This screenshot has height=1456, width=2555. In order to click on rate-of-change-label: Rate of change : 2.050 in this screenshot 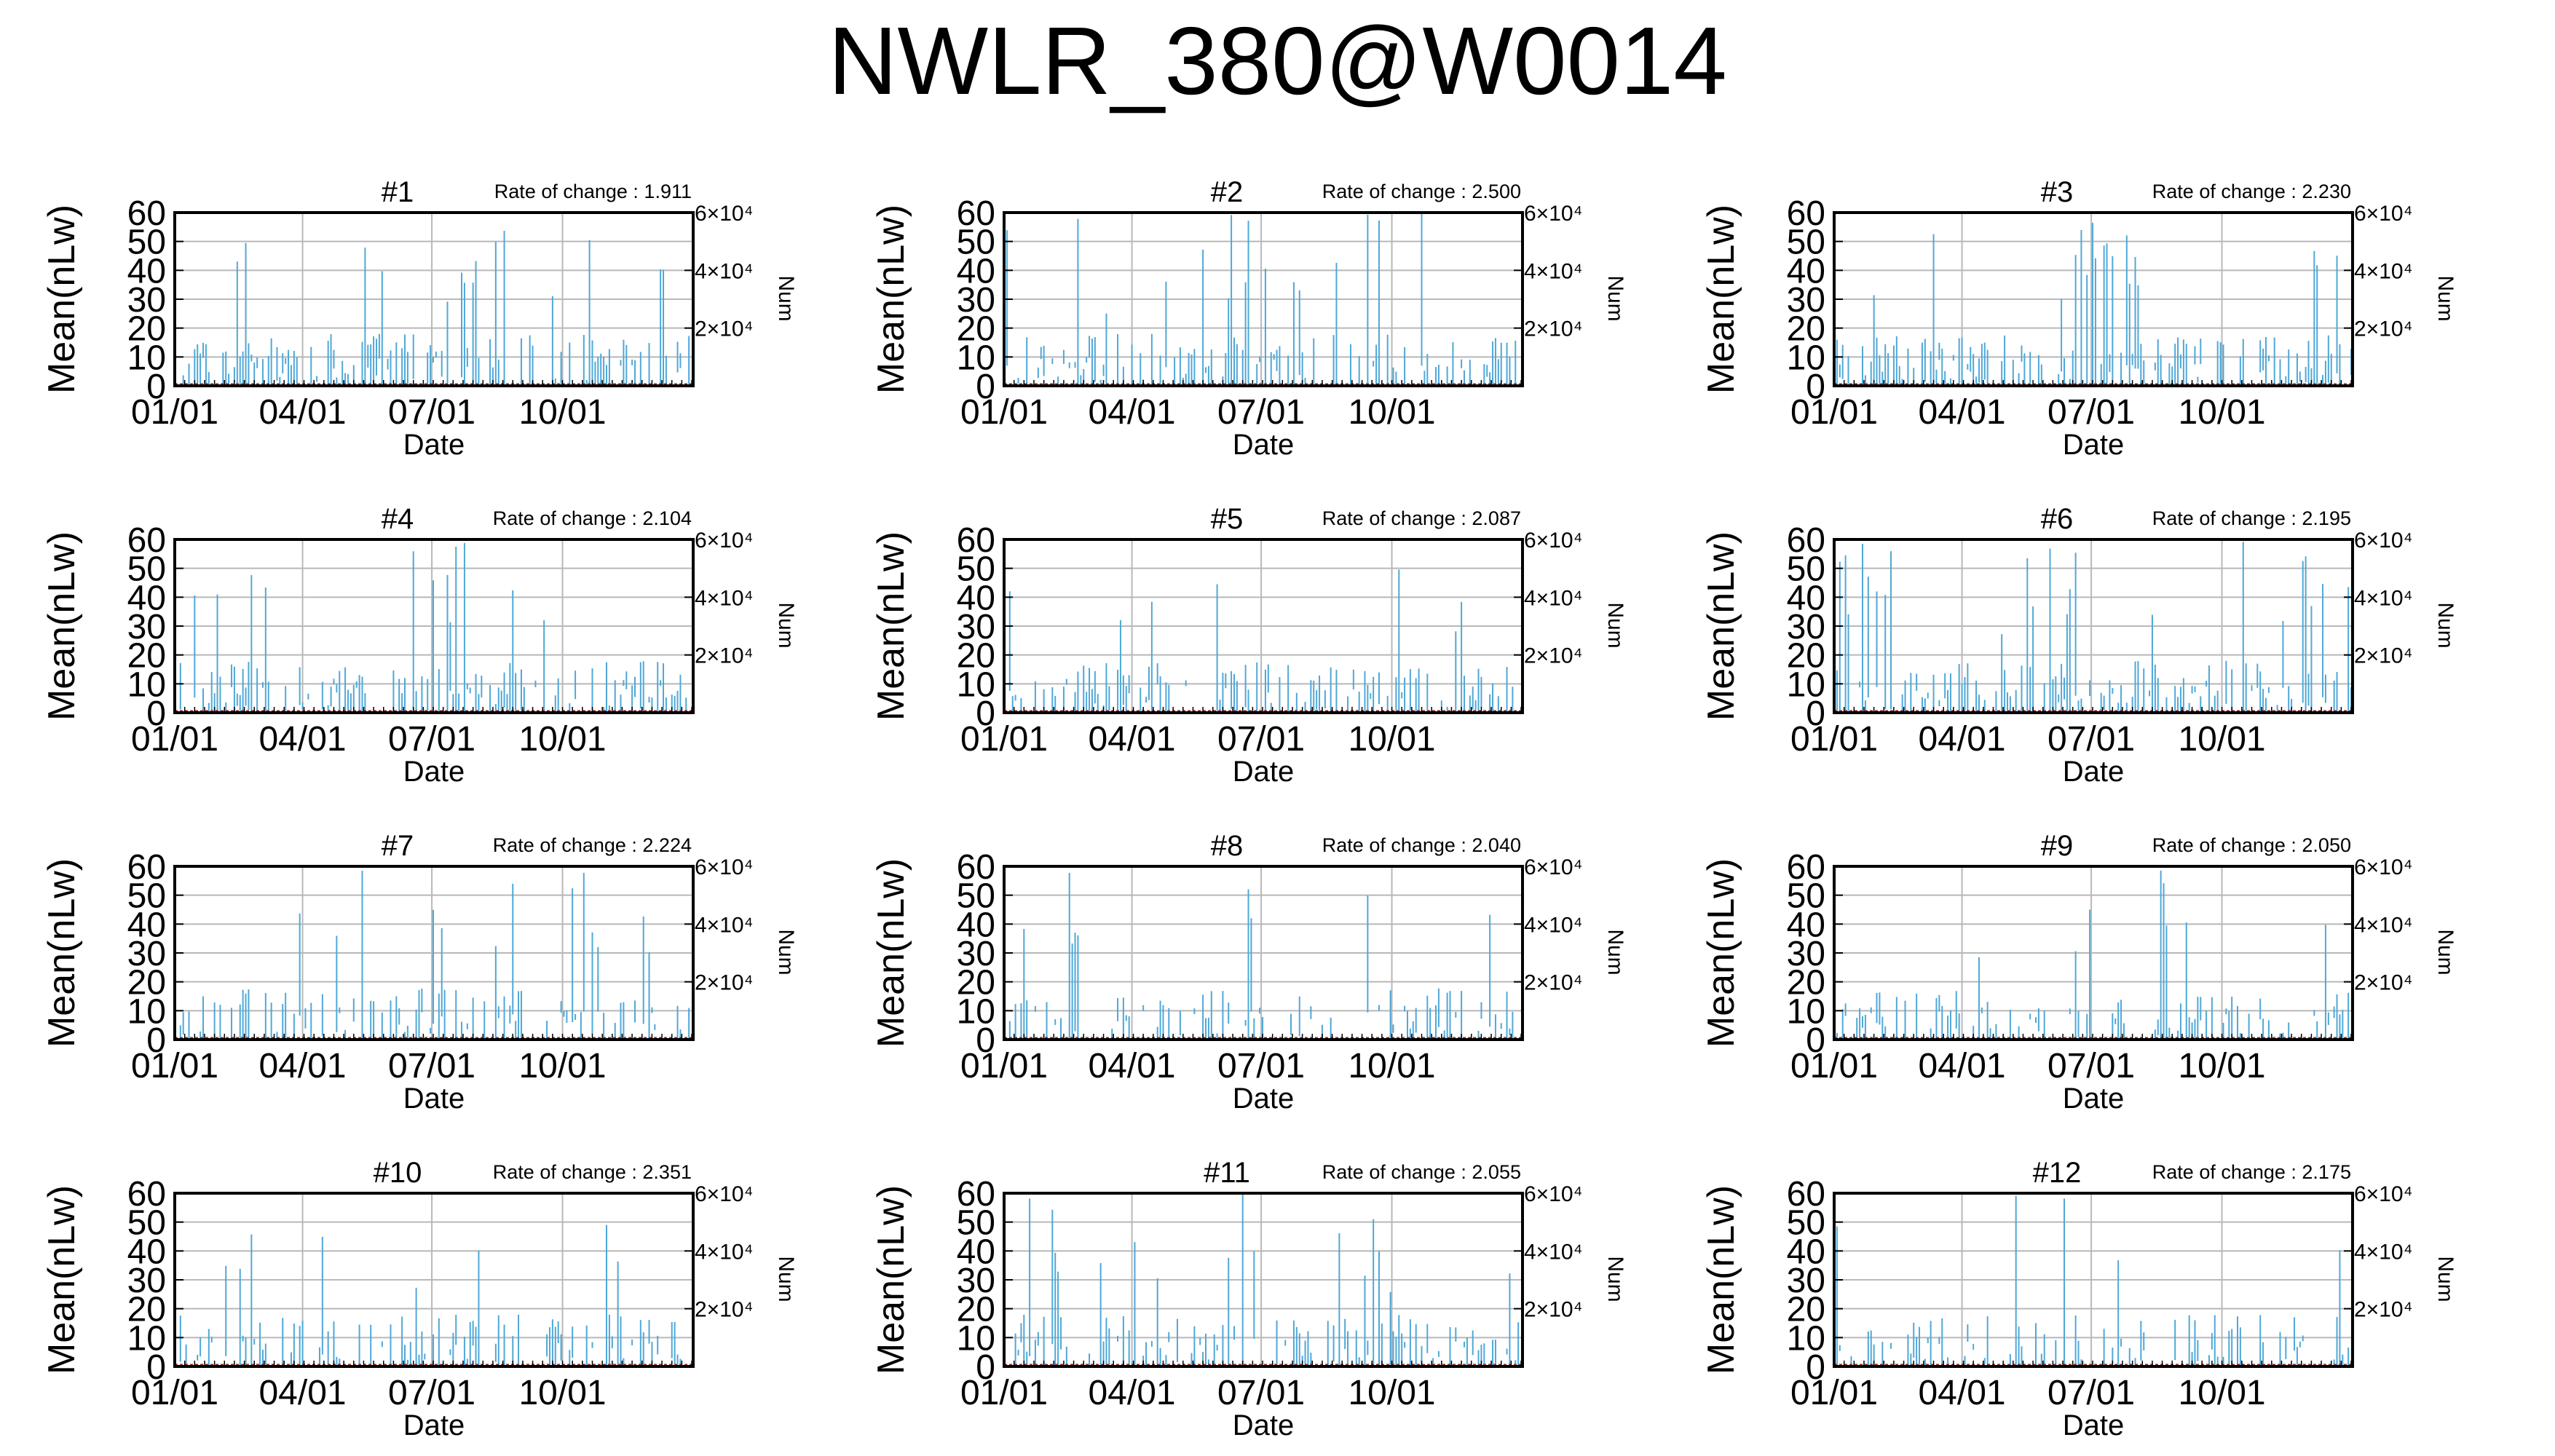, I will do `click(2251, 845)`.